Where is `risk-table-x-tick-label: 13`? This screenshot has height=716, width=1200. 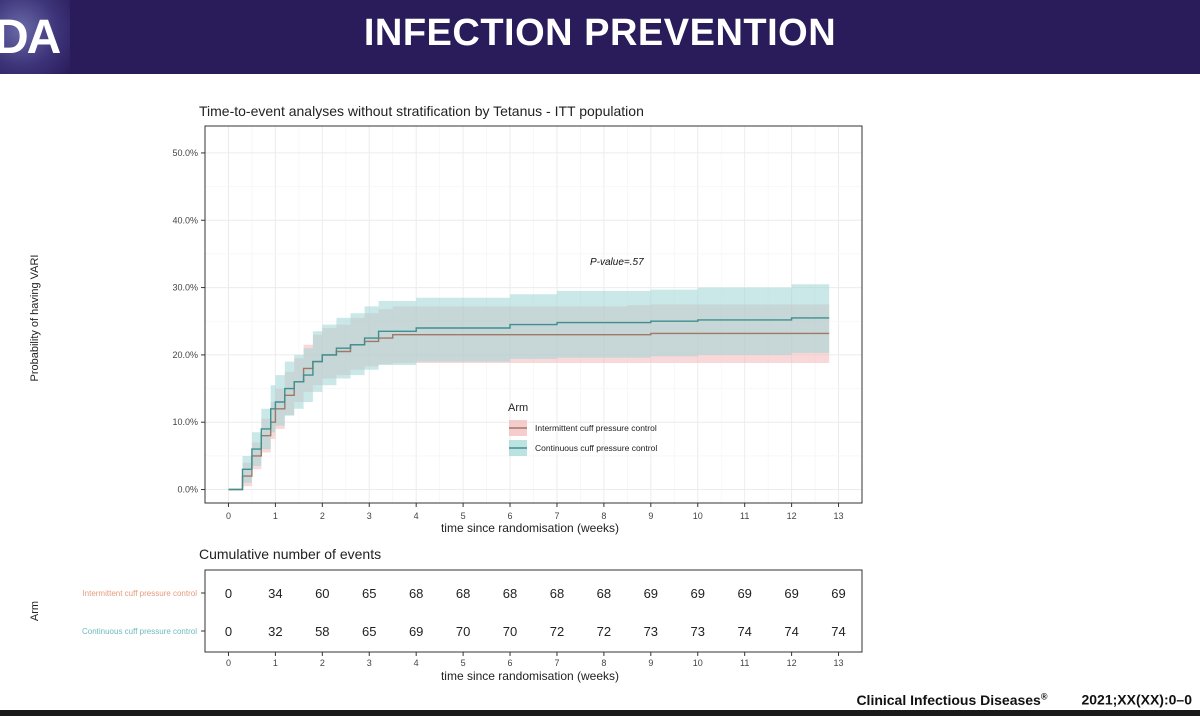
risk-table-x-tick-label: 13 is located at coordinates (839, 663).